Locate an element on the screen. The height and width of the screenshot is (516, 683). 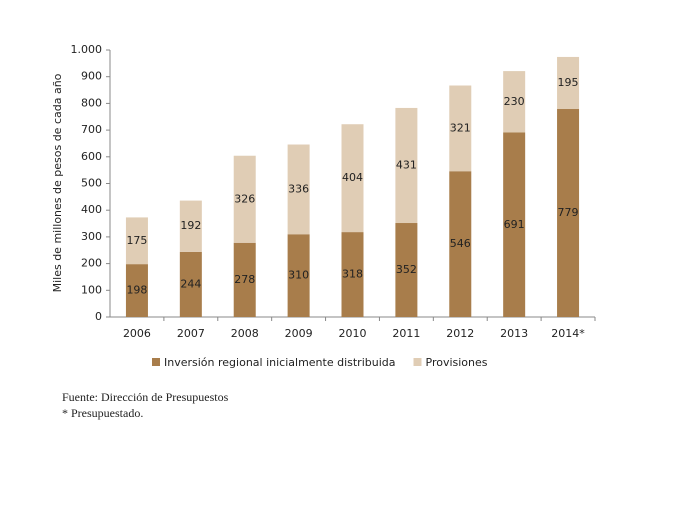
value-label: 336 is located at coordinates (298, 188).